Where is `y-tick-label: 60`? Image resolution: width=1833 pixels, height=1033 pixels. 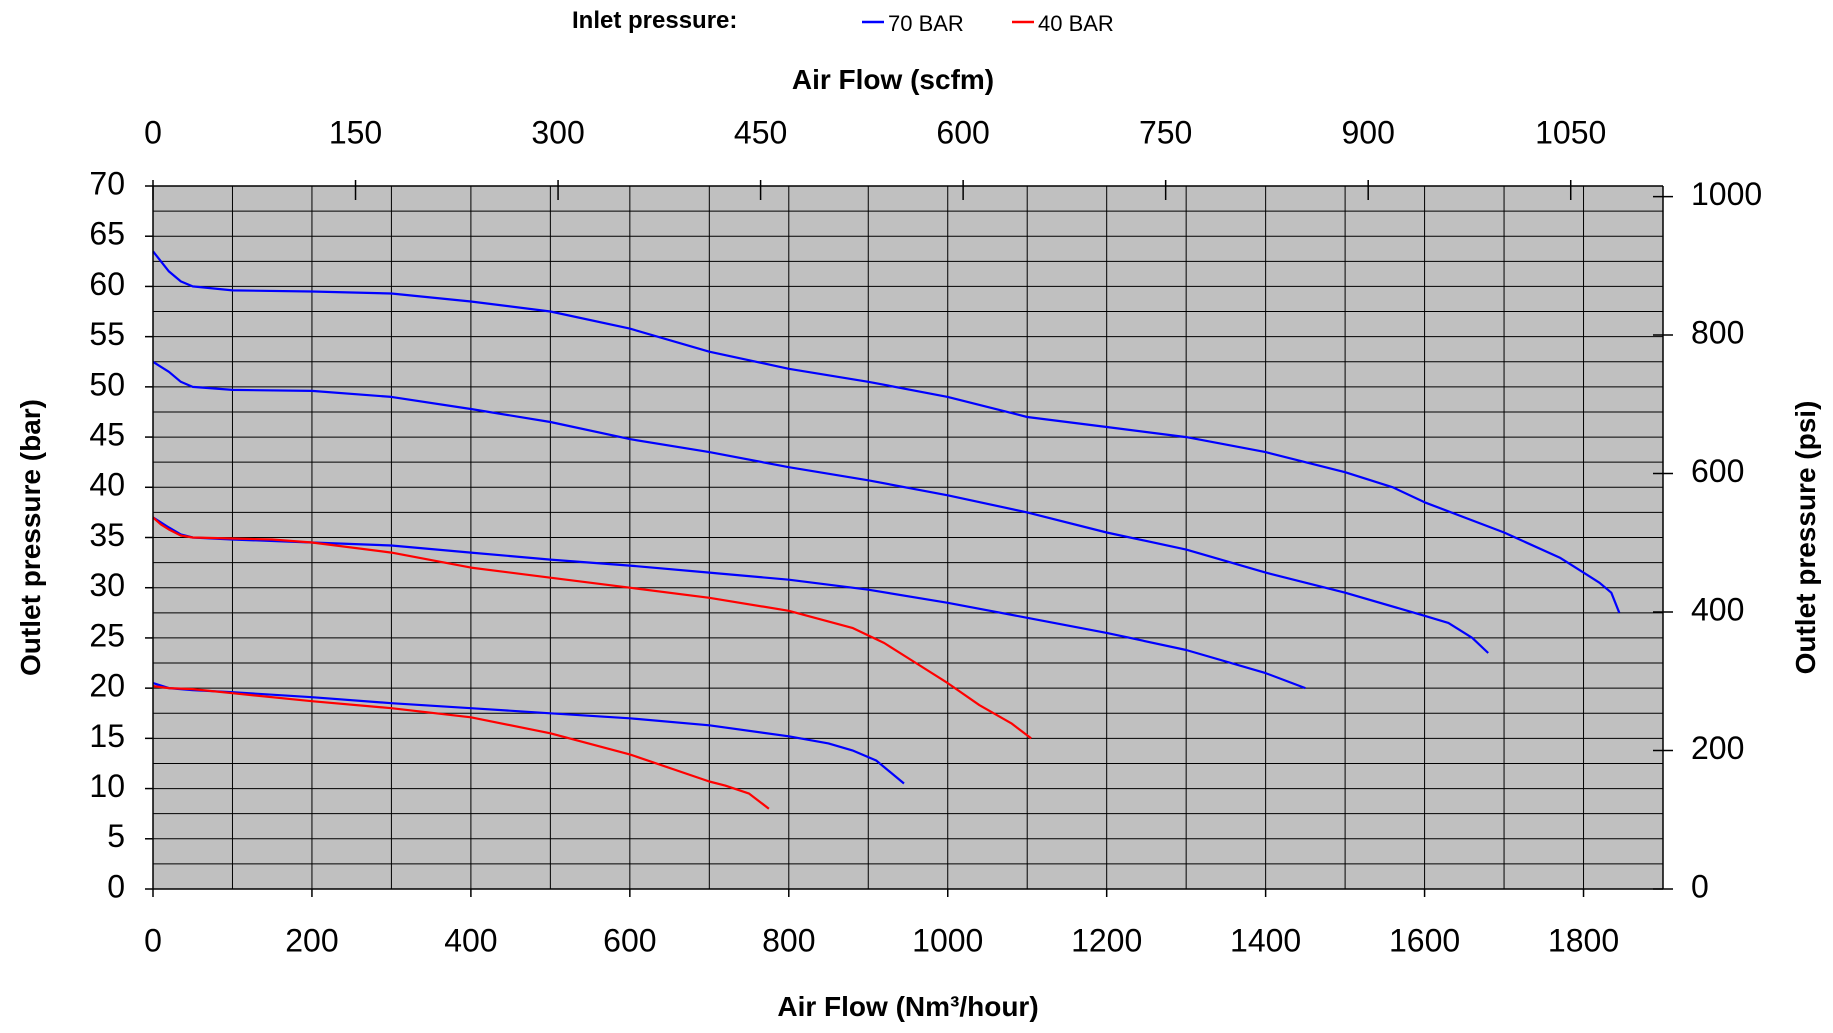 y-tick-label: 60 is located at coordinates (107, 284).